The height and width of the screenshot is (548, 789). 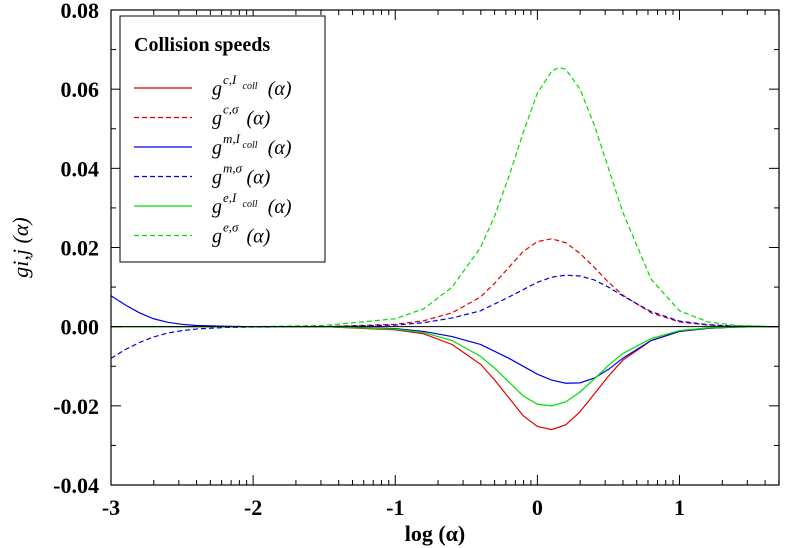 I want to click on legend-entry: g c,σ (α), so click(x=241, y=116).